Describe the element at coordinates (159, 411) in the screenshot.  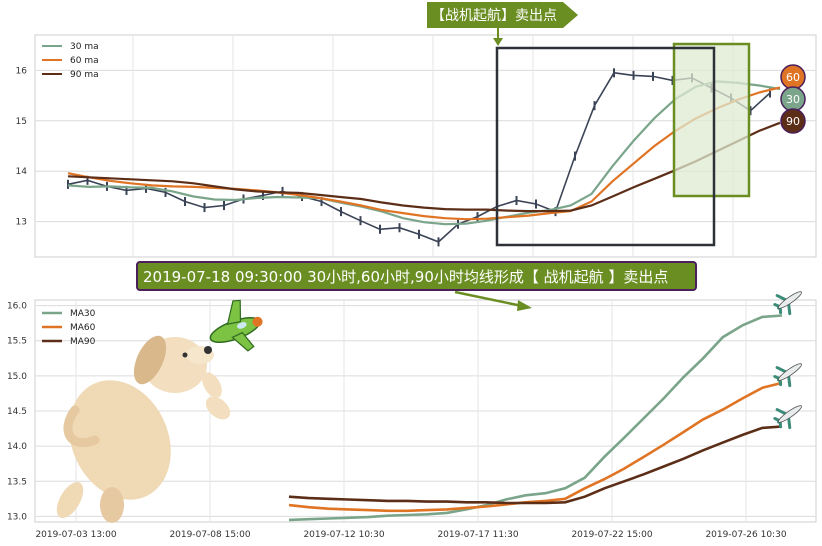
I see `dog-with-plane-illustration` at that location.